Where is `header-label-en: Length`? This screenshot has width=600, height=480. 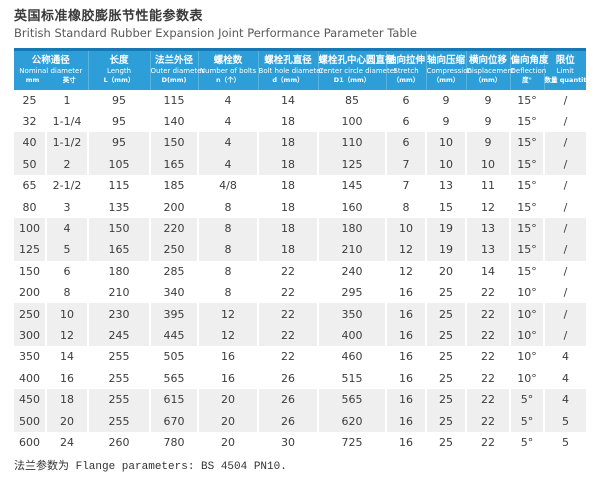 header-label-en: Length is located at coordinates (119, 70).